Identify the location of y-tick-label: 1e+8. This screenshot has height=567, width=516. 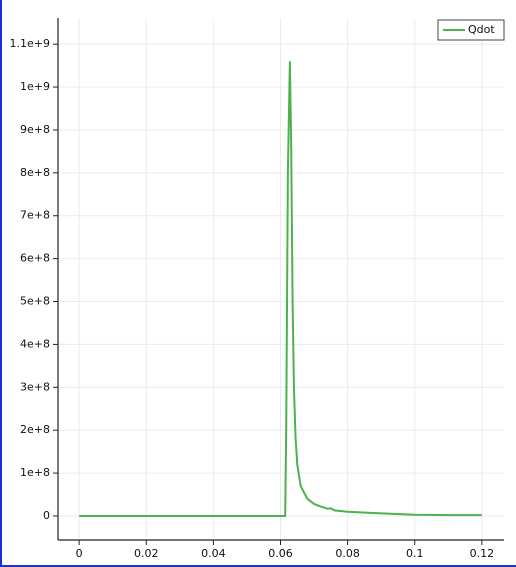
(35, 472).